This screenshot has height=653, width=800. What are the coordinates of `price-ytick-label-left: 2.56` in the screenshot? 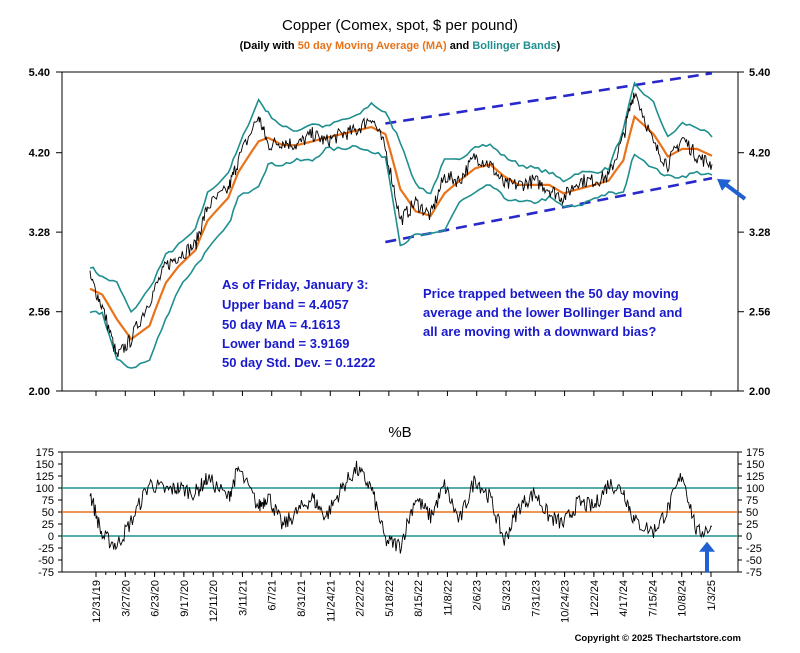 It's located at (39, 313).